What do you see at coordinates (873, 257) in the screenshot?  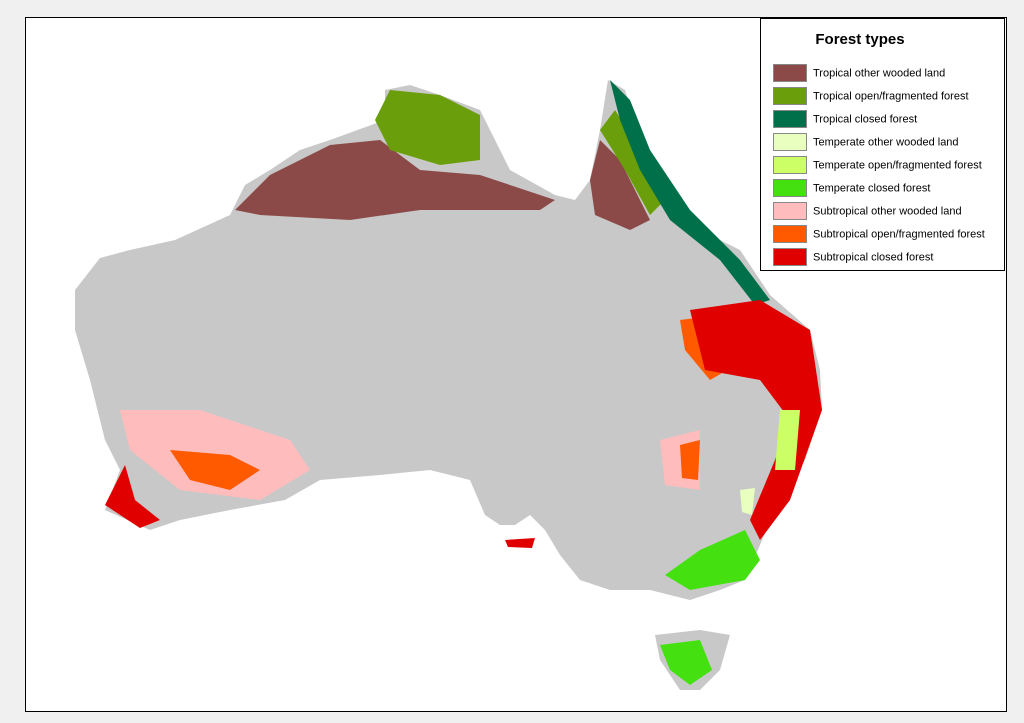 I see `legend-label: Subtropical closed forest` at bounding box center [873, 257].